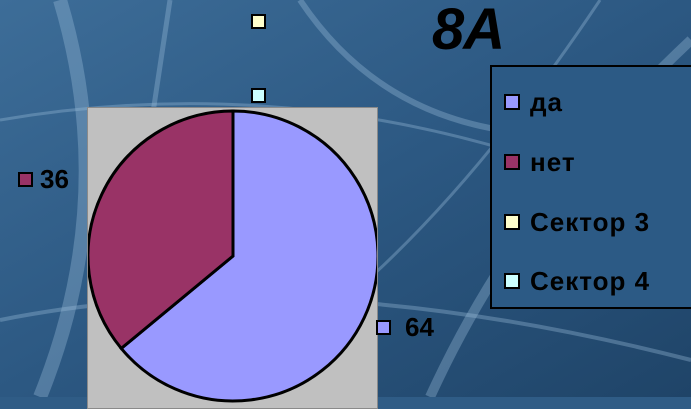  I want to click on legend-swatch-da, so click(512, 102).